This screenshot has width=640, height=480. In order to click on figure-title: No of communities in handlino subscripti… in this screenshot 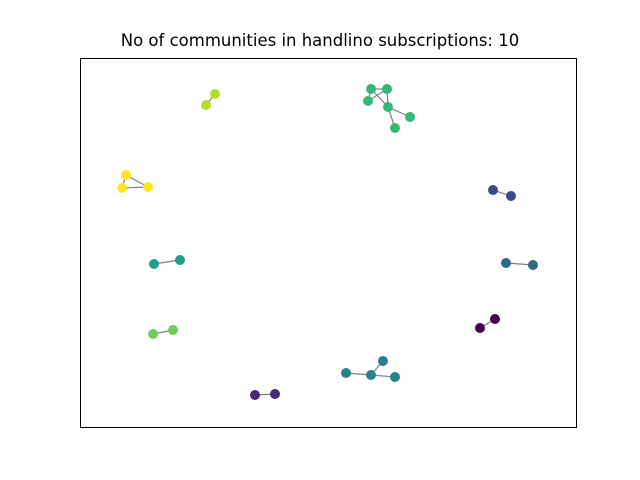, I will do `click(320, 40)`.